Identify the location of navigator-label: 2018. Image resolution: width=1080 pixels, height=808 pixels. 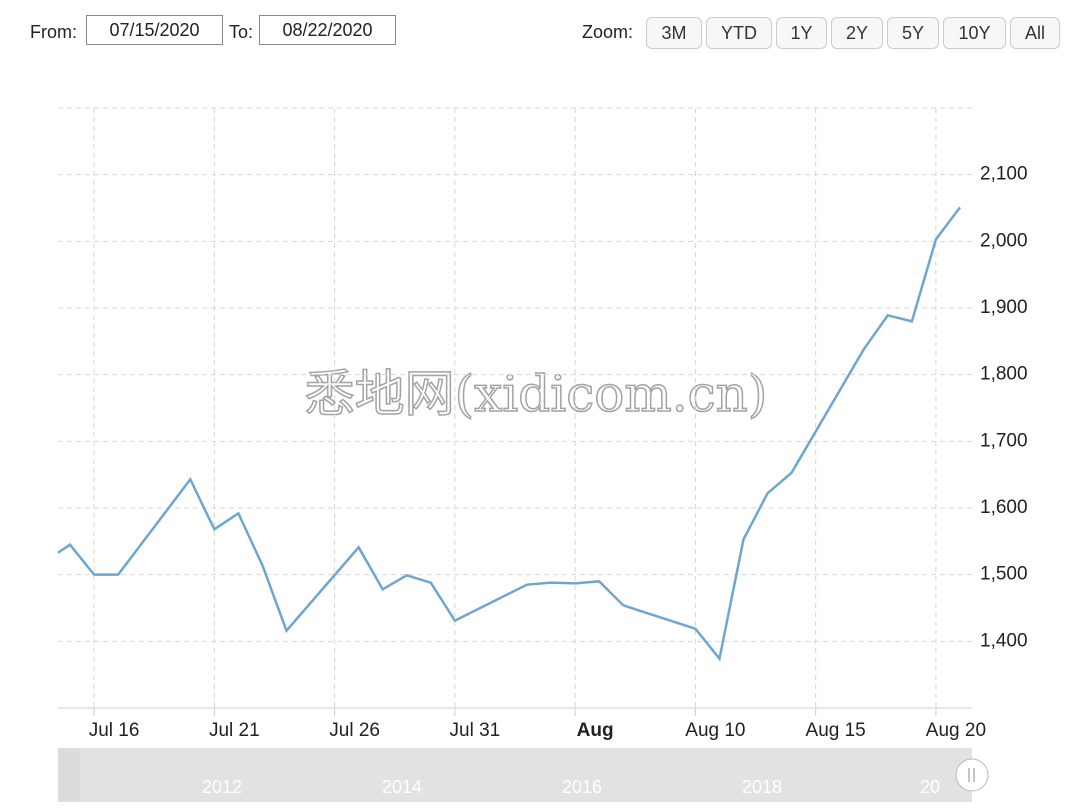
(762, 787).